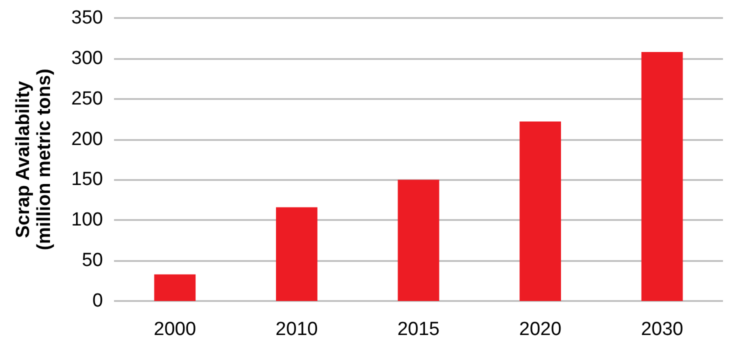  I want to click on x-tick-label: 2015, so click(418, 329).